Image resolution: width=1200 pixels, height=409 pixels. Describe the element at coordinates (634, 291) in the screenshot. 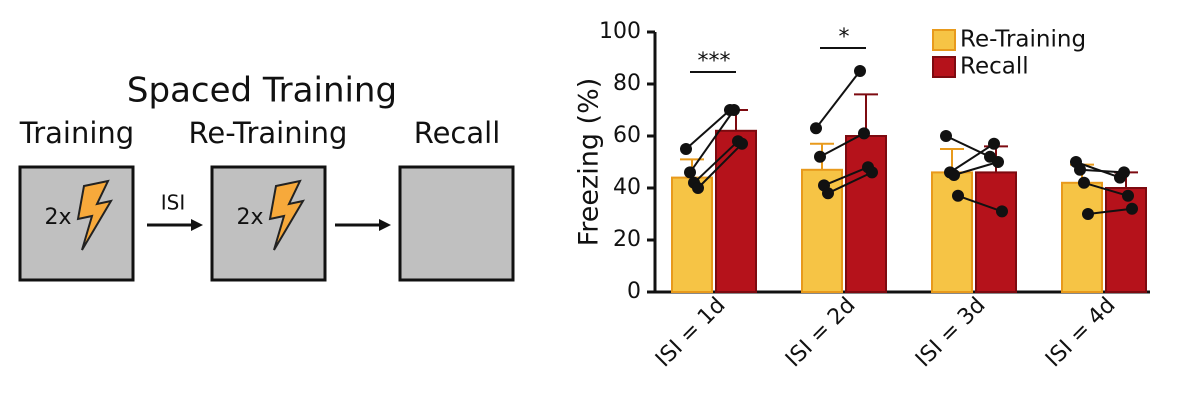

I see `y-tick-label: 0` at that location.